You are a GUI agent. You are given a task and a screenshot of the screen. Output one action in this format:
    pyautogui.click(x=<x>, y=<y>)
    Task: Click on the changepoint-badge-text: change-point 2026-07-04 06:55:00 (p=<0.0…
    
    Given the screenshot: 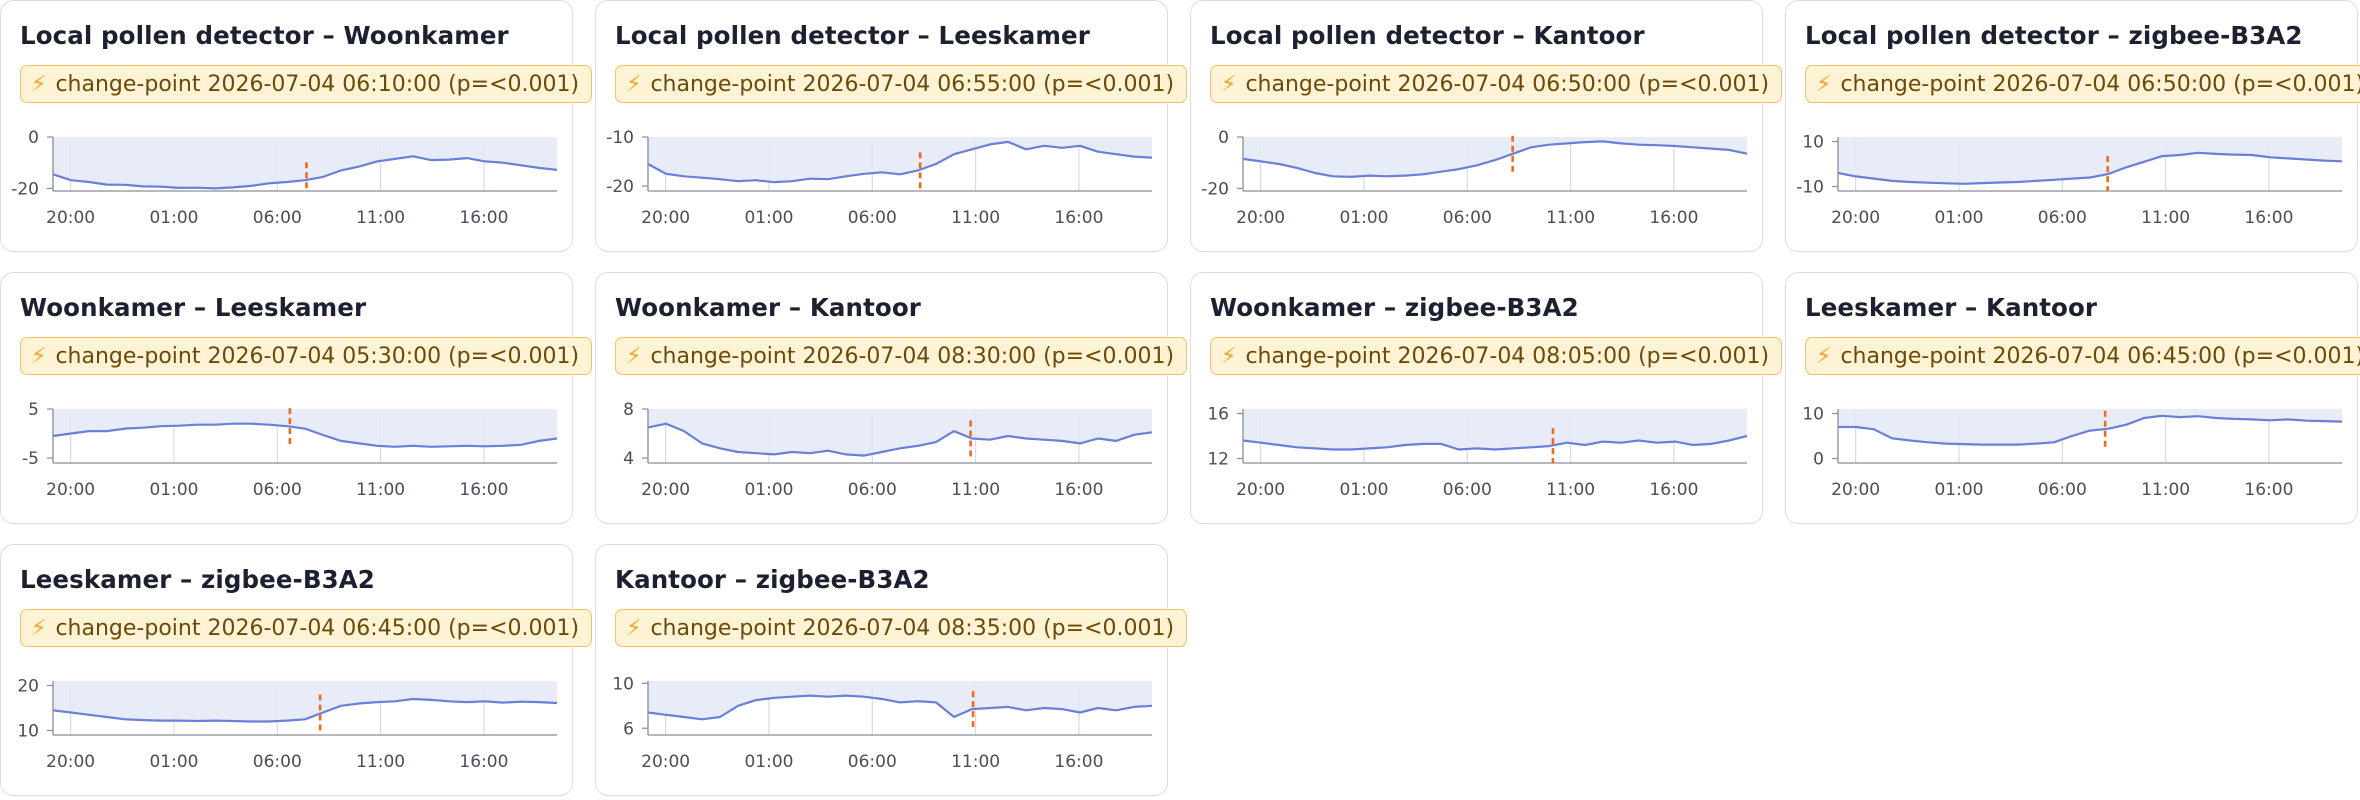 What is the action you would take?
    pyautogui.click(x=912, y=84)
    